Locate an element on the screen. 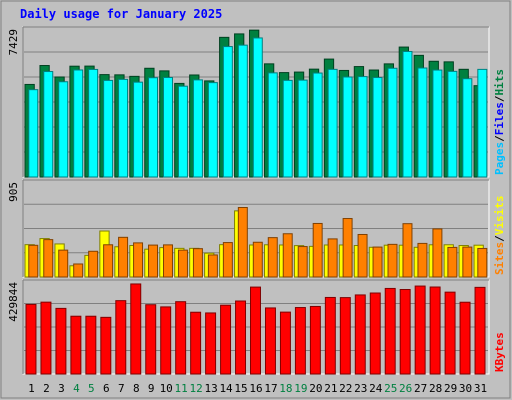 The image size is (512, 400). x-tick-label: 14 is located at coordinates (226, 388).